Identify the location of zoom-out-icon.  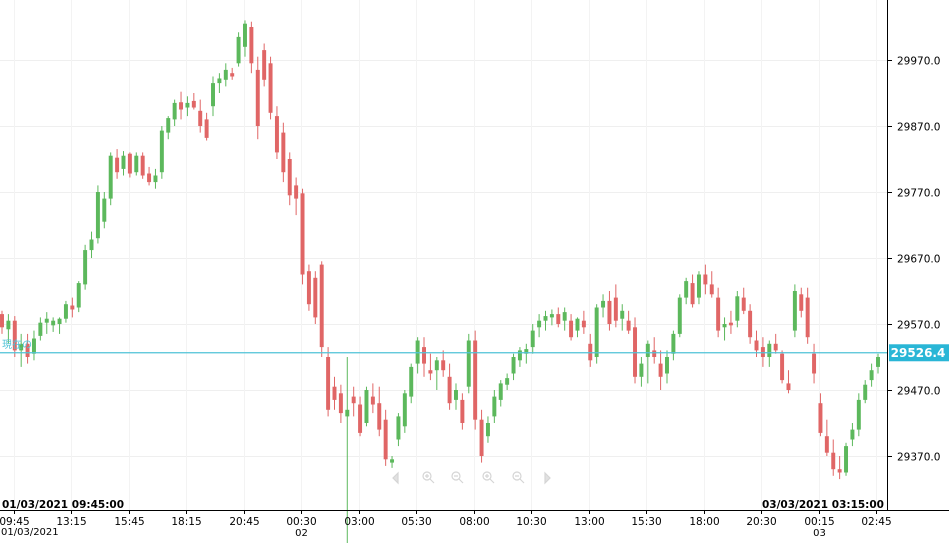
(457, 477).